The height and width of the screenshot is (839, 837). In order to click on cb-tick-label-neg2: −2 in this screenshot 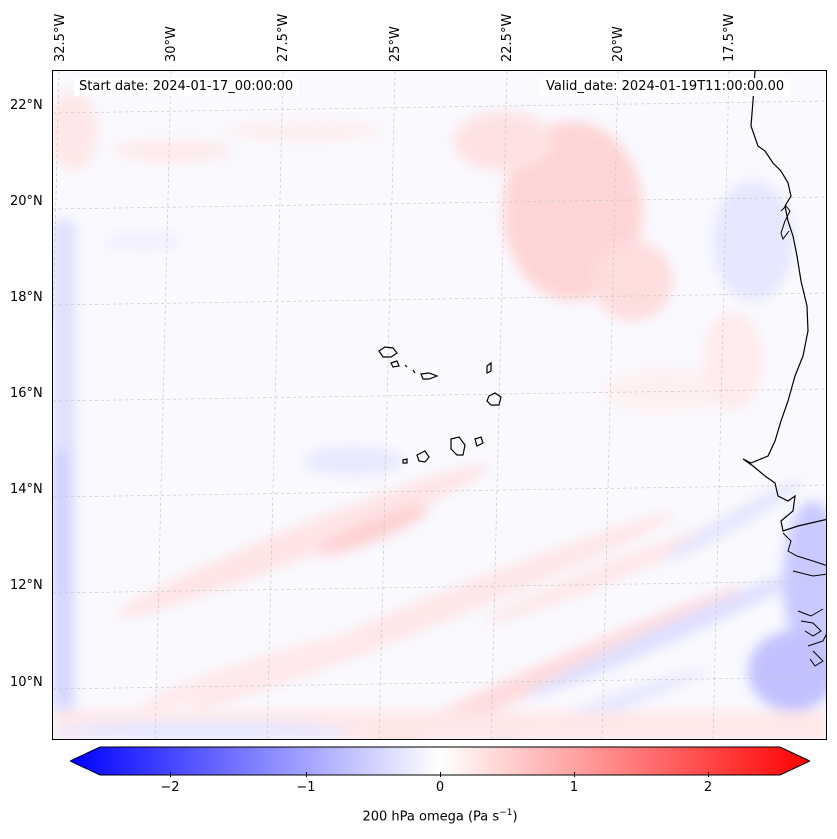, I will do `click(170, 787)`.